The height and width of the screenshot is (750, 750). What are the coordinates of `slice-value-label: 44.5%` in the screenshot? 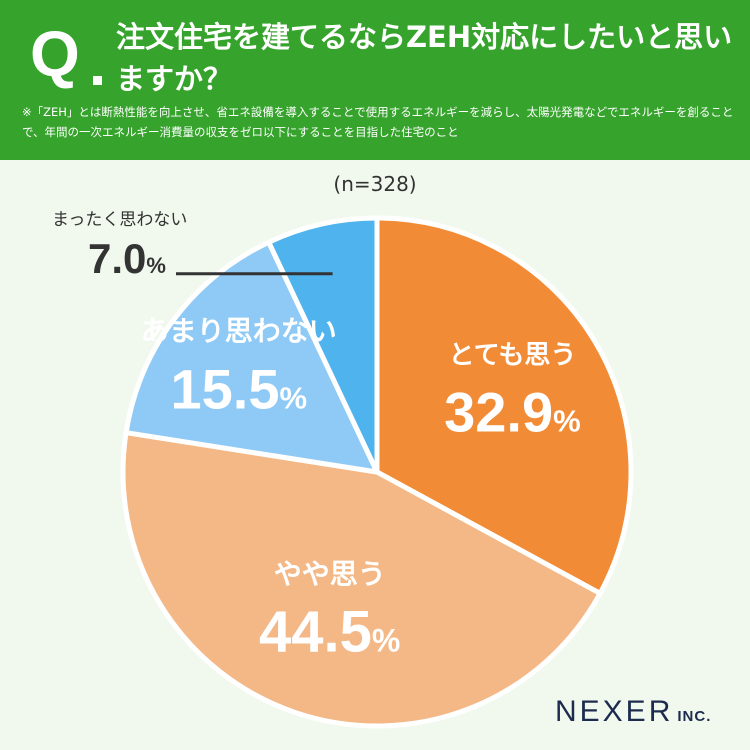 It's located at (329, 632).